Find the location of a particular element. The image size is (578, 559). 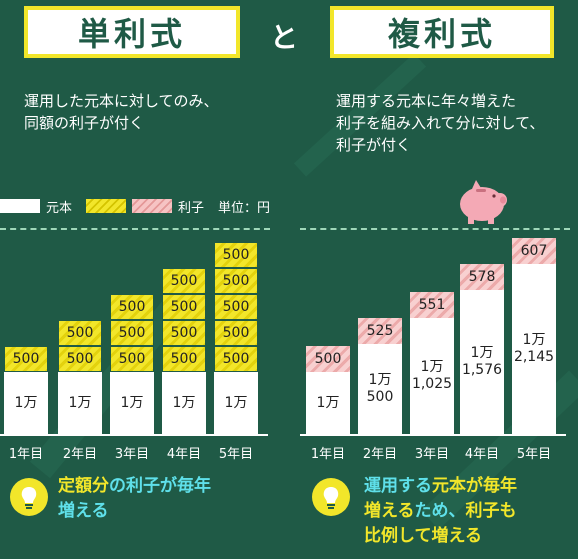

legend-principal-swatch is located at coordinates (20, 206).